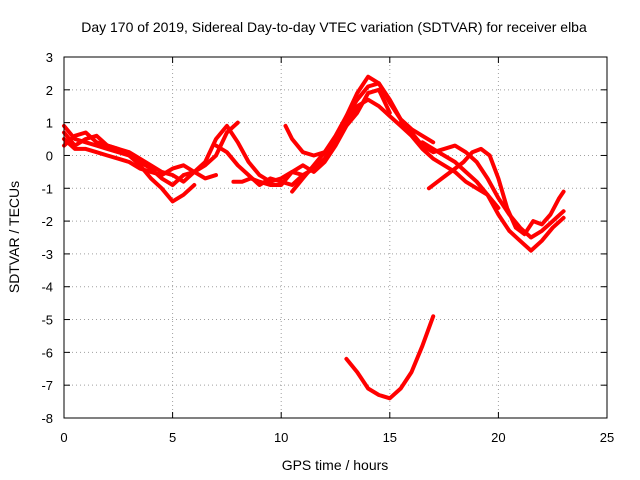  I want to click on y-tick-label: -7, so click(47, 385).